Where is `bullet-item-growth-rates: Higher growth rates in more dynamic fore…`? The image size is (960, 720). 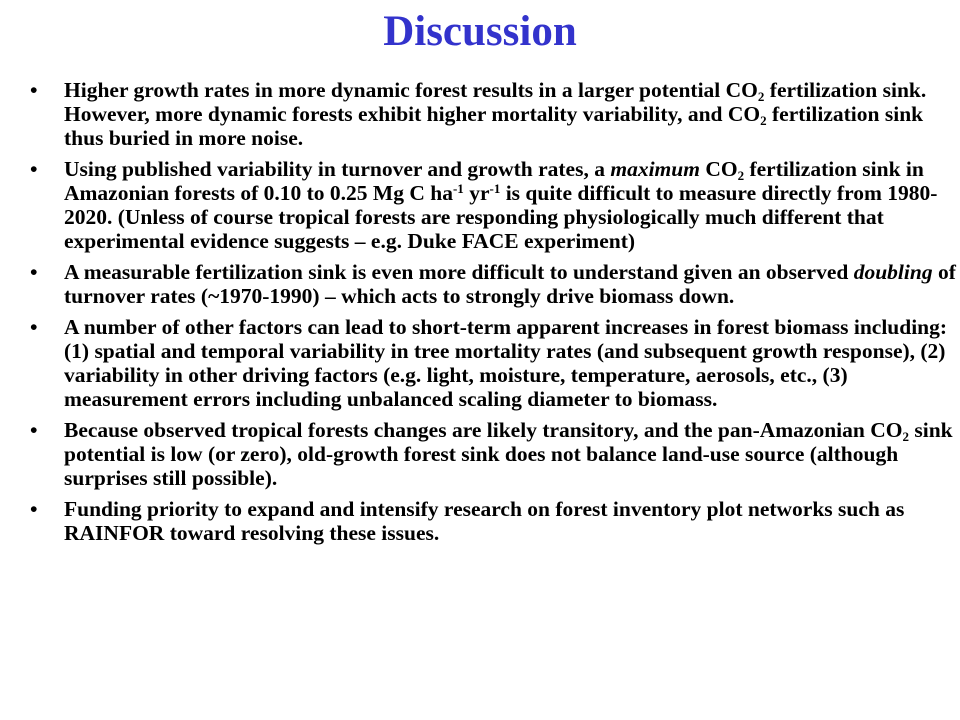 bullet-item-growth-rates: Higher growth rates in more dynamic fore… is located at coordinates (490, 114).